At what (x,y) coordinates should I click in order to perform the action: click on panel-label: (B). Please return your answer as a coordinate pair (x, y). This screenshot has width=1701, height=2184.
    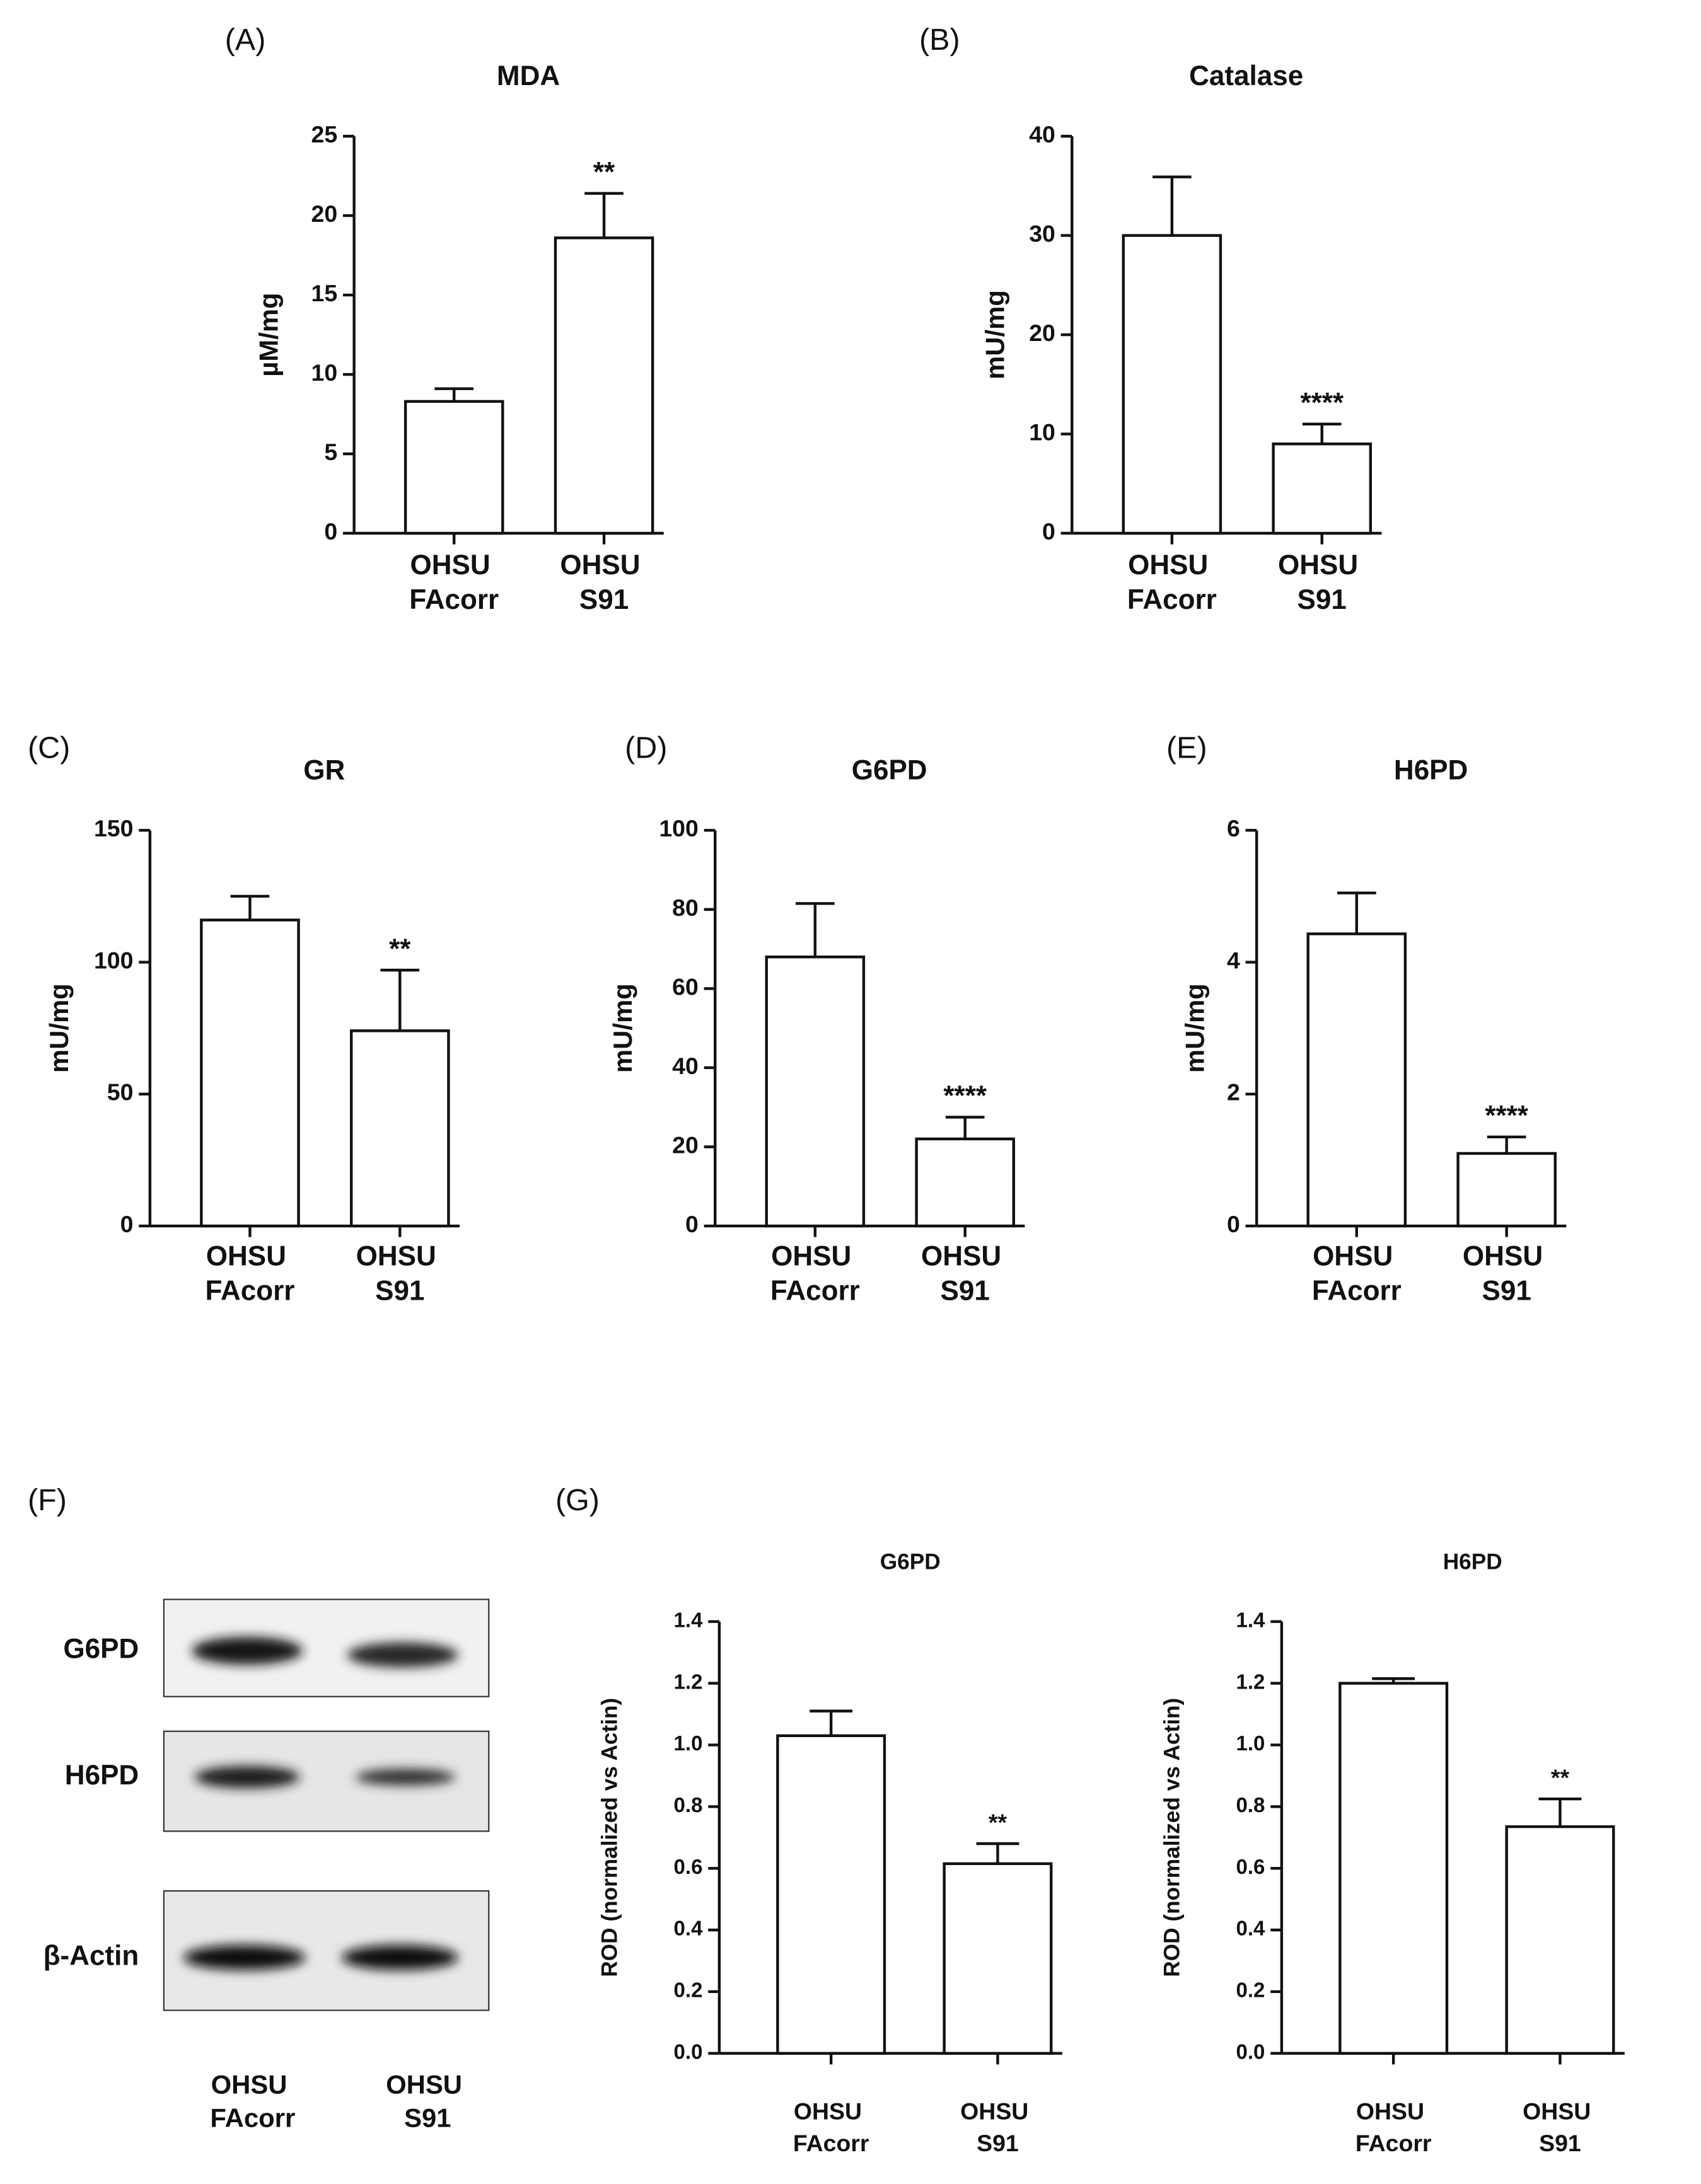
    Looking at the image, I should click on (939, 40).